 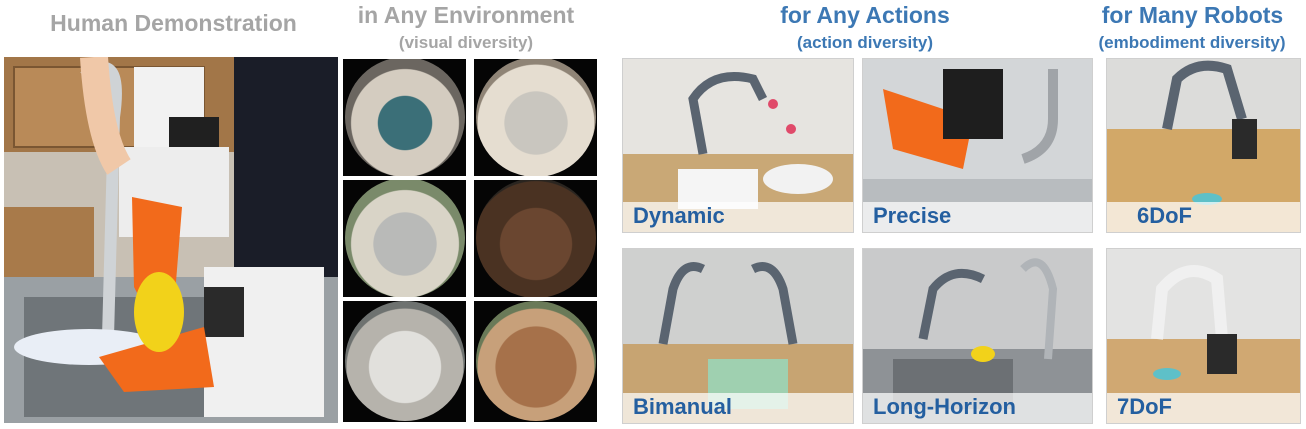 What do you see at coordinates (977, 145) in the screenshot?
I see `action-panel-precise: Precise` at bounding box center [977, 145].